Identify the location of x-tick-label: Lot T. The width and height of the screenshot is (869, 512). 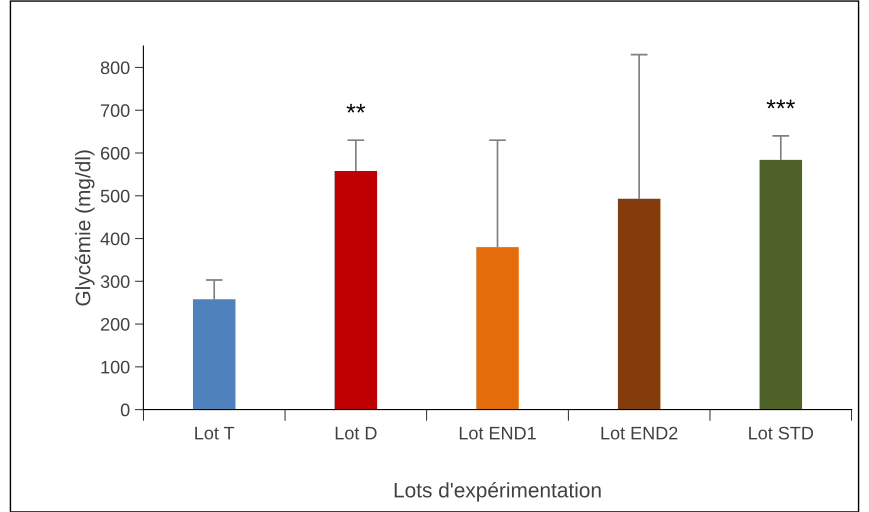
(214, 433).